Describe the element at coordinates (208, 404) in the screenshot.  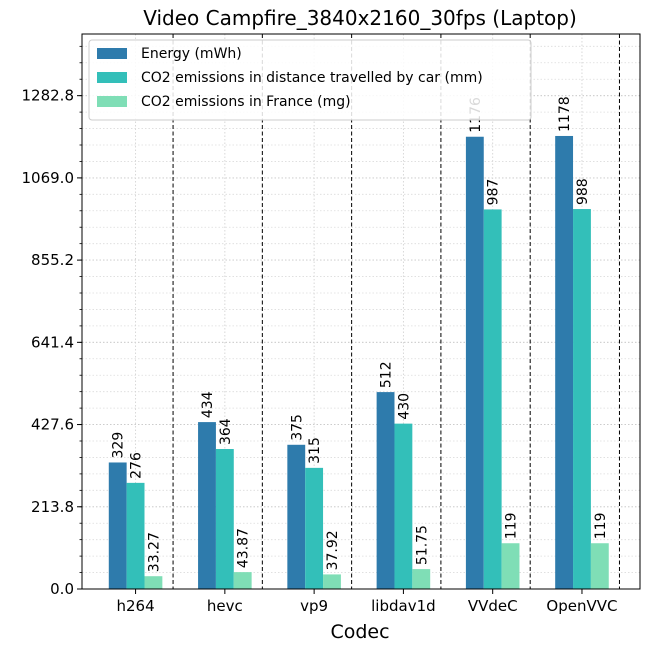
I see `data-label: 434` at that location.